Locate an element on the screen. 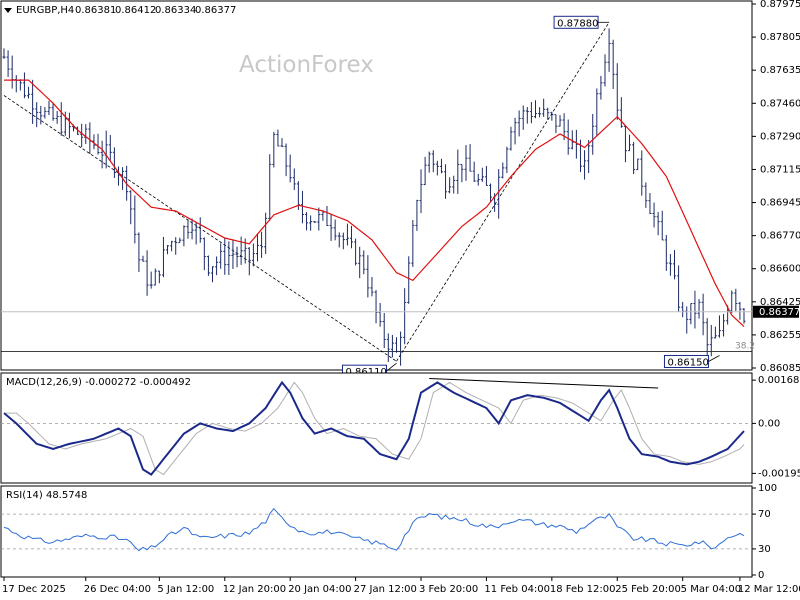 This screenshot has width=800, height=600. header-open: 0.86381 is located at coordinates (95, 10).